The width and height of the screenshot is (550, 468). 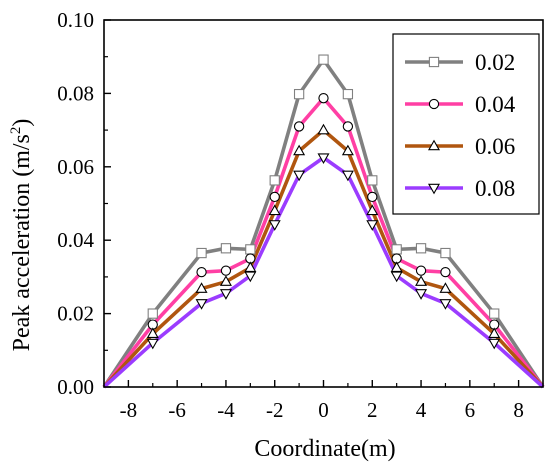 I want to click on x-tick-label: 6, so click(x=470, y=410).